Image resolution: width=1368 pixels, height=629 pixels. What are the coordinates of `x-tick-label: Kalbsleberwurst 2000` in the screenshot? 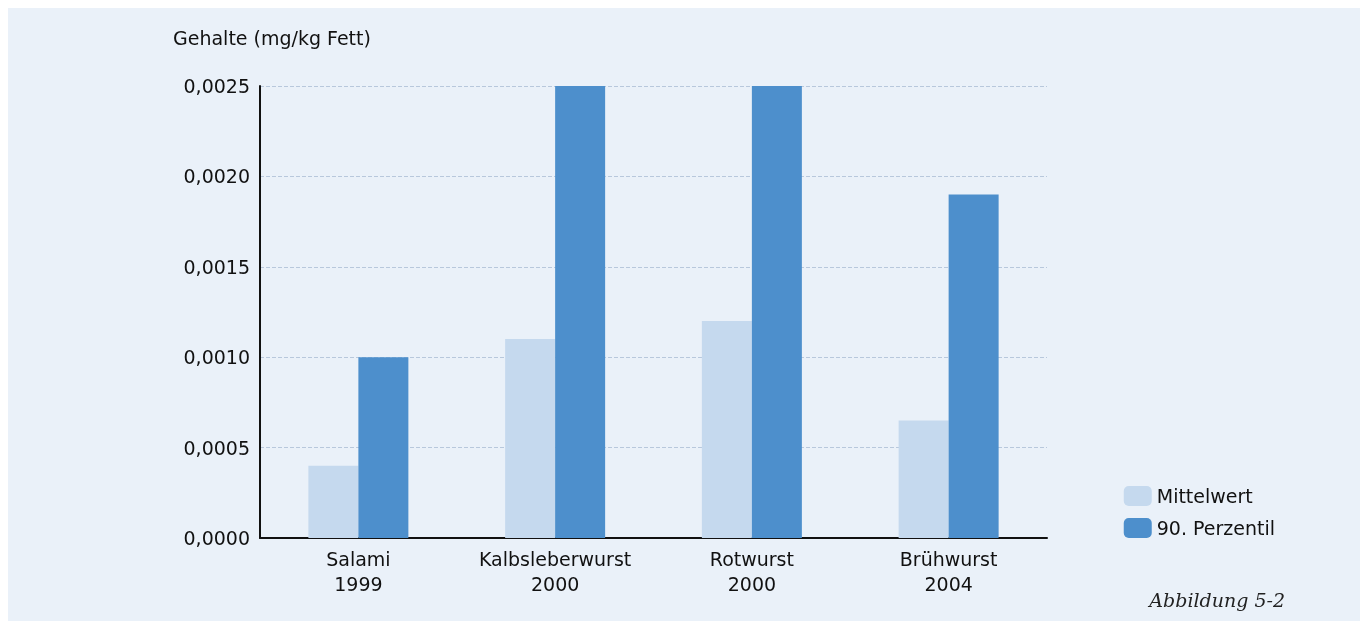 It's located at (555, 571).